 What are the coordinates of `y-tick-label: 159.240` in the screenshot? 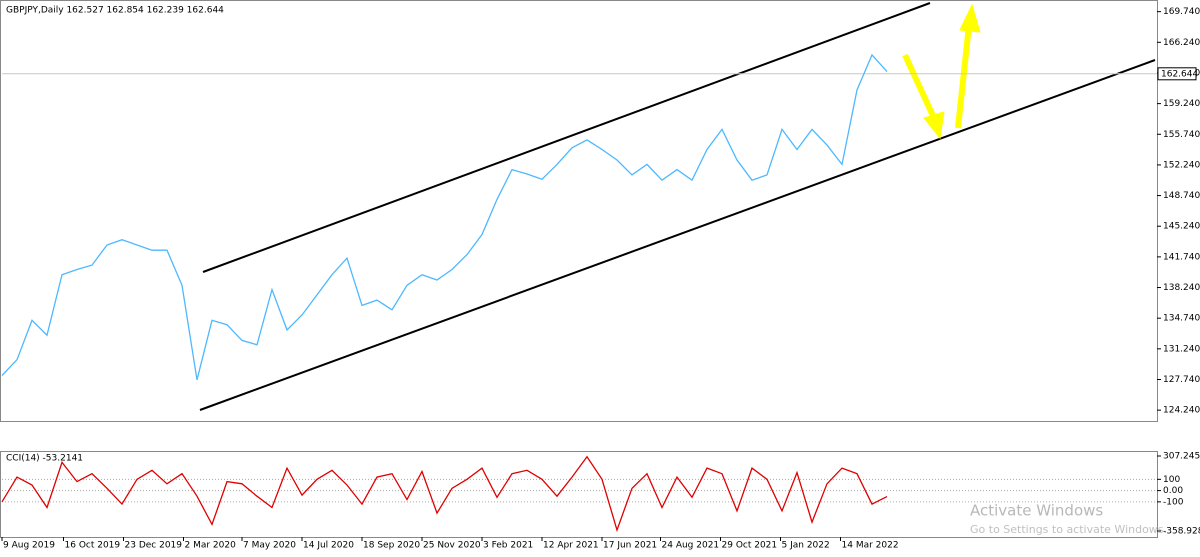 It's located at (1181, 104).